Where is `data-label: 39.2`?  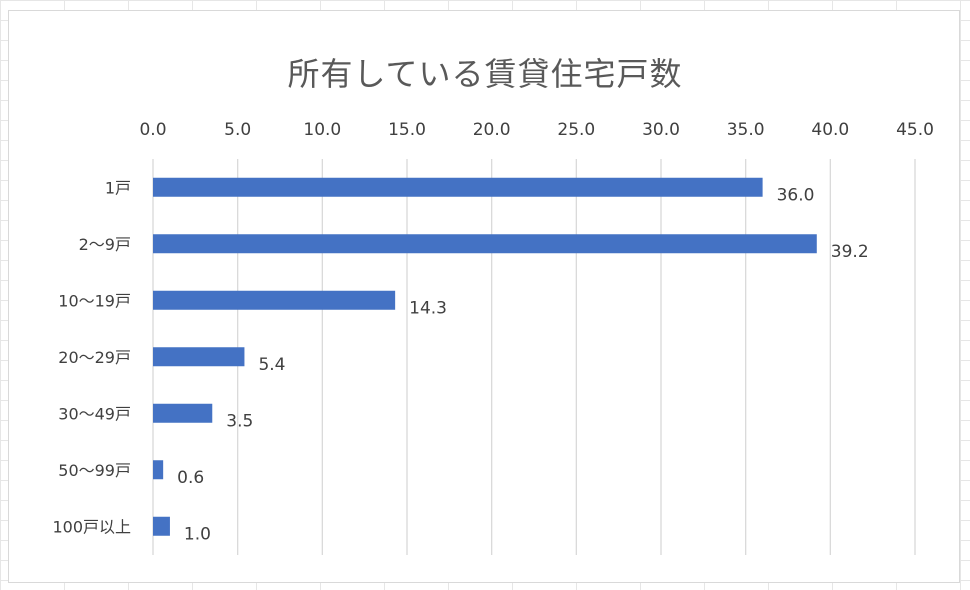
data-label: 39.2 is located at coordinates (850, 252).